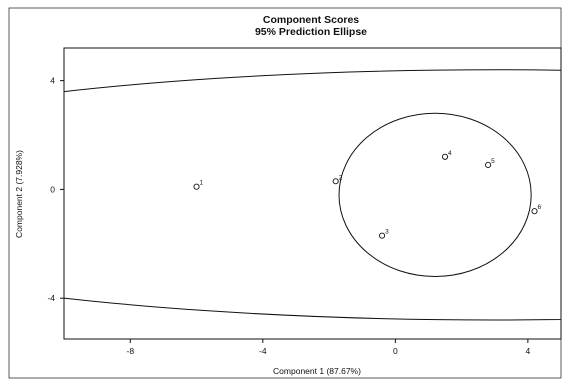 Image resolution: width=566 pixels, height=381 pixels. What do you see at coordinates (130, 351) in the screenshot?
I see `x-tick-label: -8` at bounding box center [130, 351].